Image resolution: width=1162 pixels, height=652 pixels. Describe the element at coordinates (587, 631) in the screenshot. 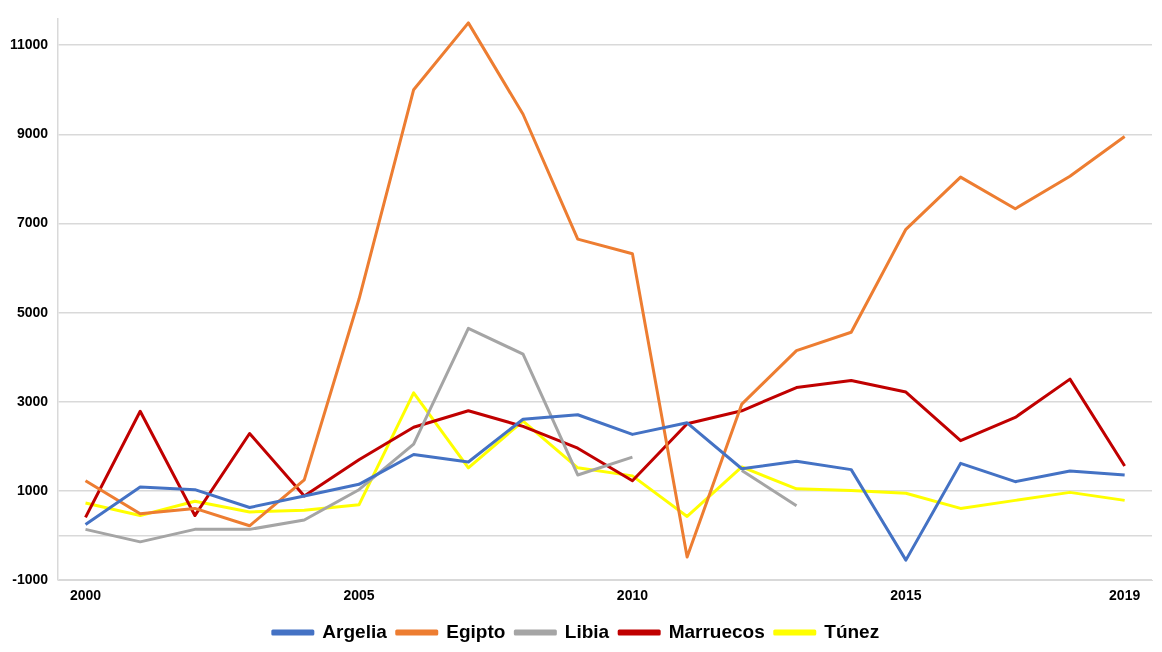

I see `legend-label: Libia` at that location.